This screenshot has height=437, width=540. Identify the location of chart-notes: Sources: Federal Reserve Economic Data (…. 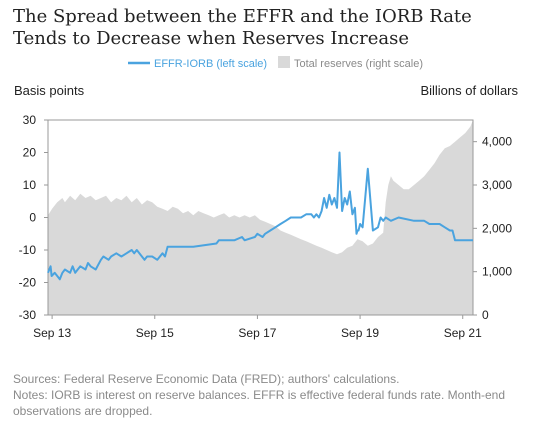
(270, 395).